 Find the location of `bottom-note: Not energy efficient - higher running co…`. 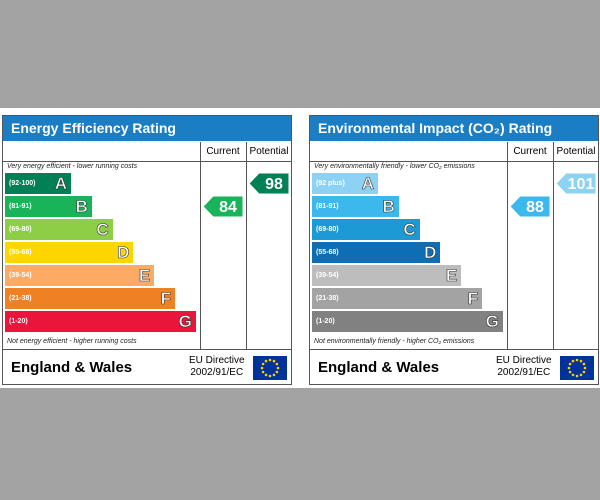

bottom-note: Not energy efficient - higher running co… is located at coordinates (72, 341).